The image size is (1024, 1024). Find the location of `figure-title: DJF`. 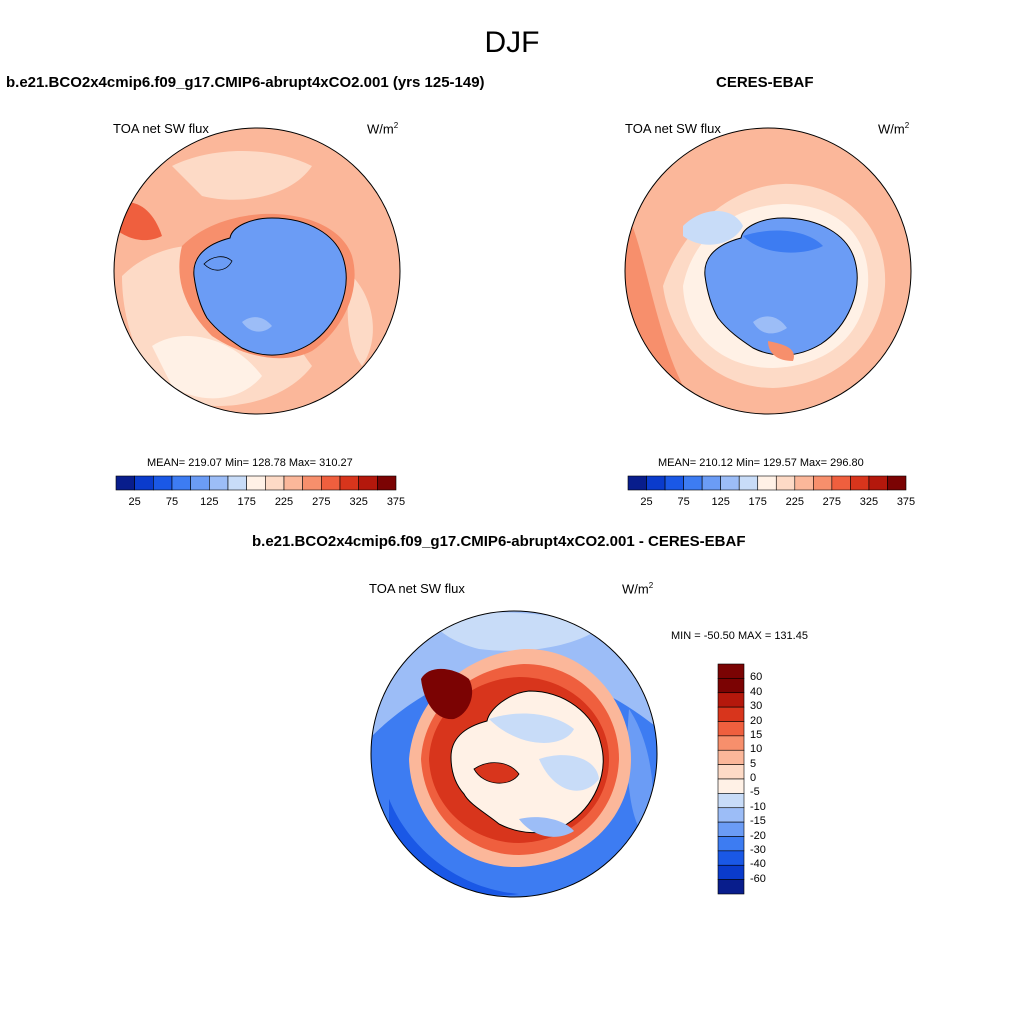

figure-title: DJF is located at coordinates (512, 42).